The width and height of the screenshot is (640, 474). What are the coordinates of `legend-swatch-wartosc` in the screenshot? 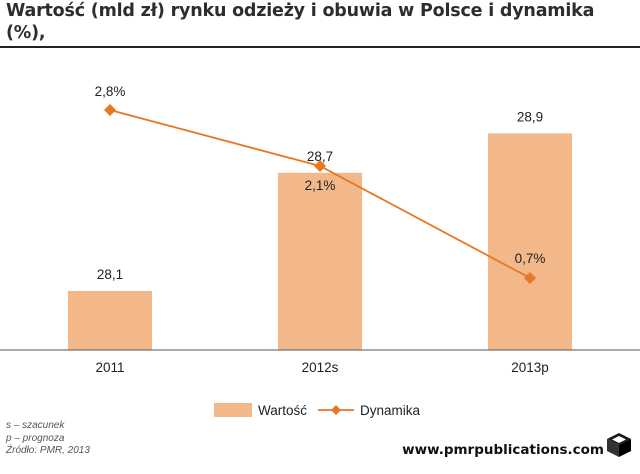 It's located at (233, 410).